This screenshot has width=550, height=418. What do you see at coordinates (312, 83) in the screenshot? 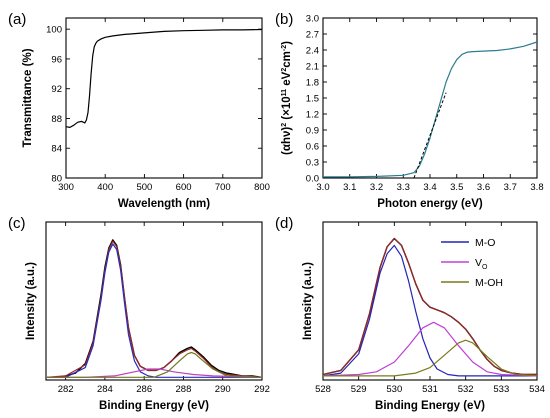
I see `y-tick-label: 1.8` at bounding box center [312, 83].